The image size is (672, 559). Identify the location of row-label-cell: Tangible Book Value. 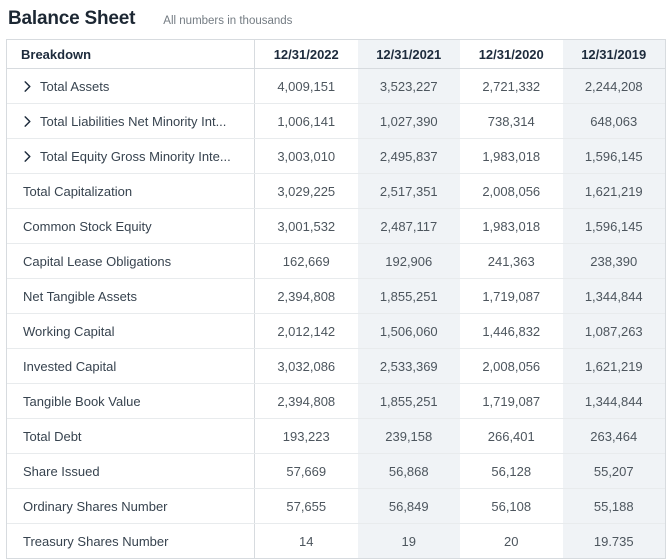
(131, 401).